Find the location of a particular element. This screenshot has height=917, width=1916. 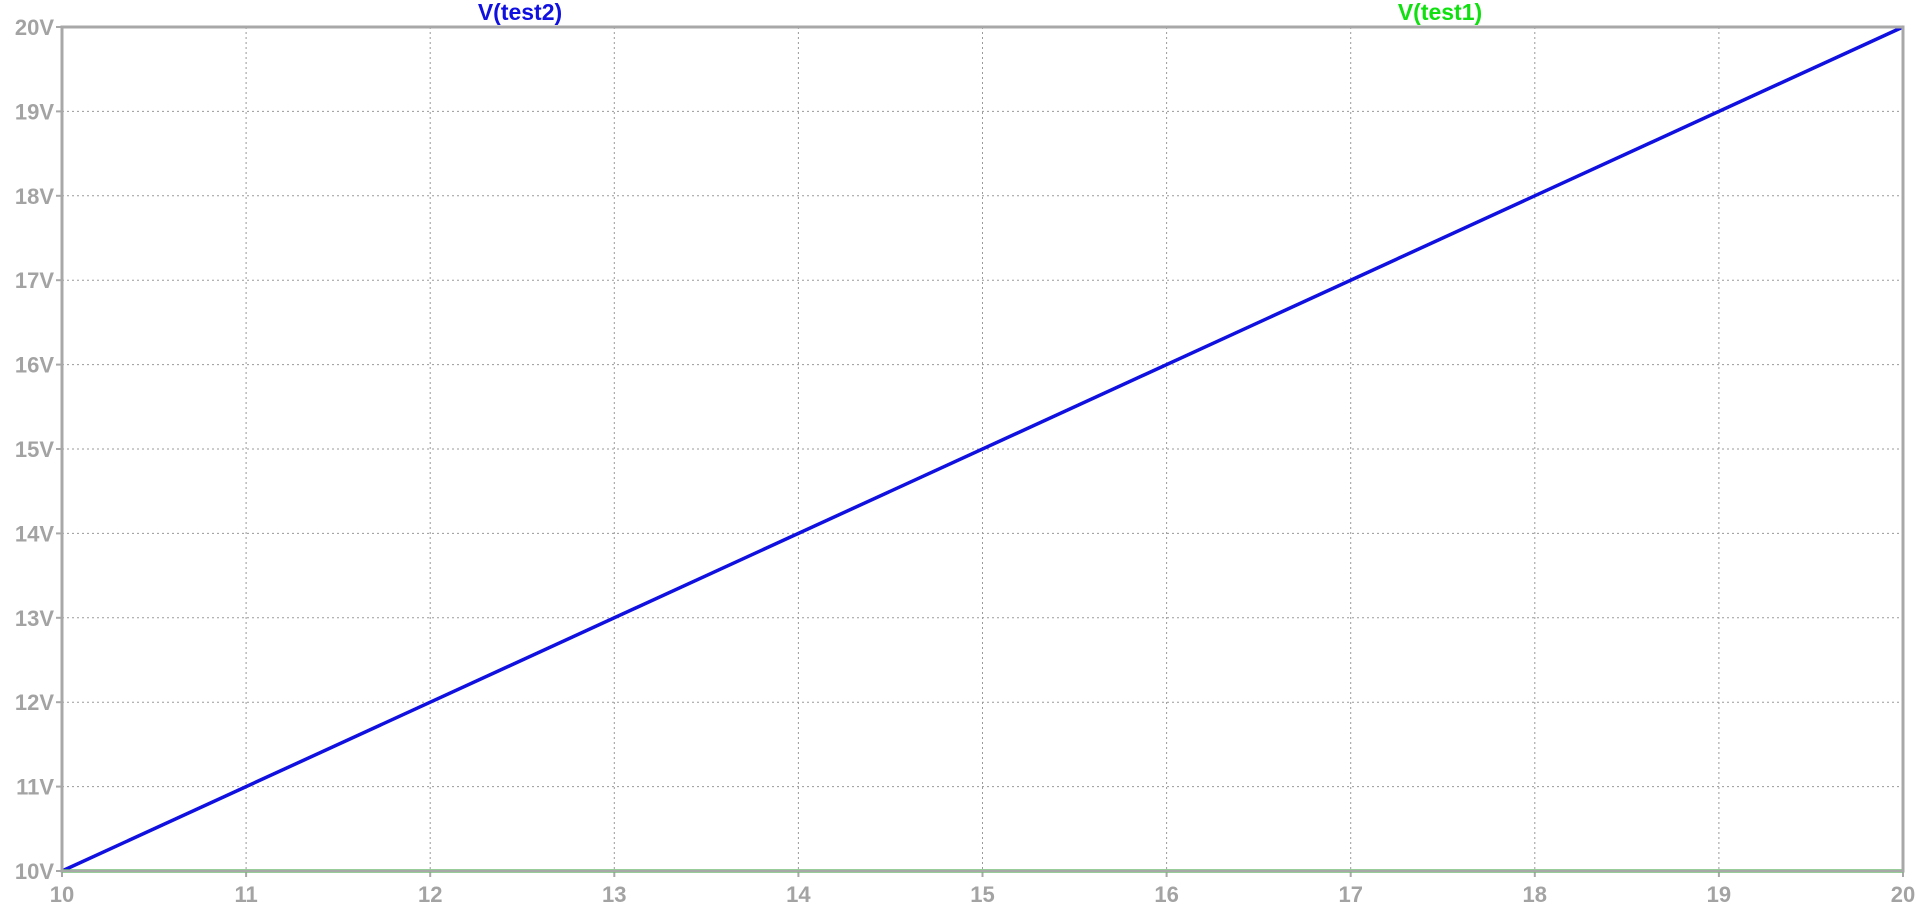

legend-label-v-test1: V(test1) is located at coordinates (1440, 12).